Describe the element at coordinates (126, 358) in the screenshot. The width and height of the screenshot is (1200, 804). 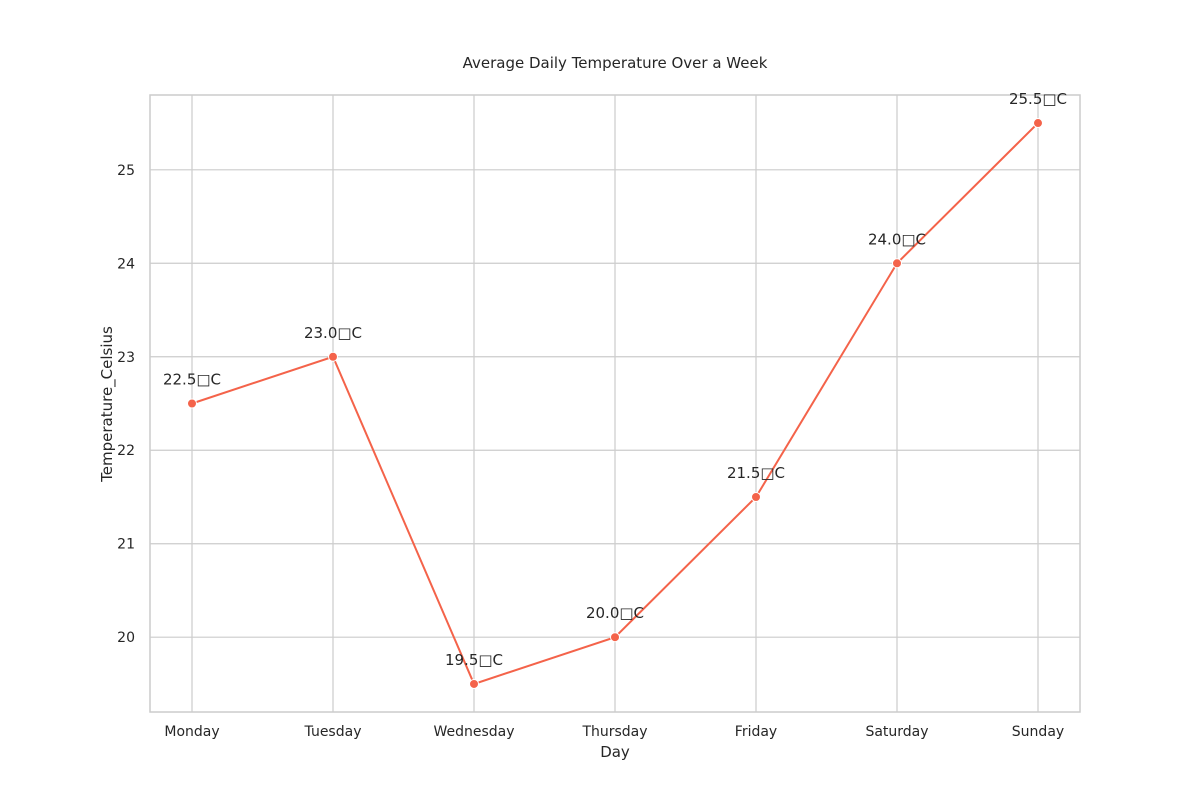
I see `y-tick-label: 23` at that location.